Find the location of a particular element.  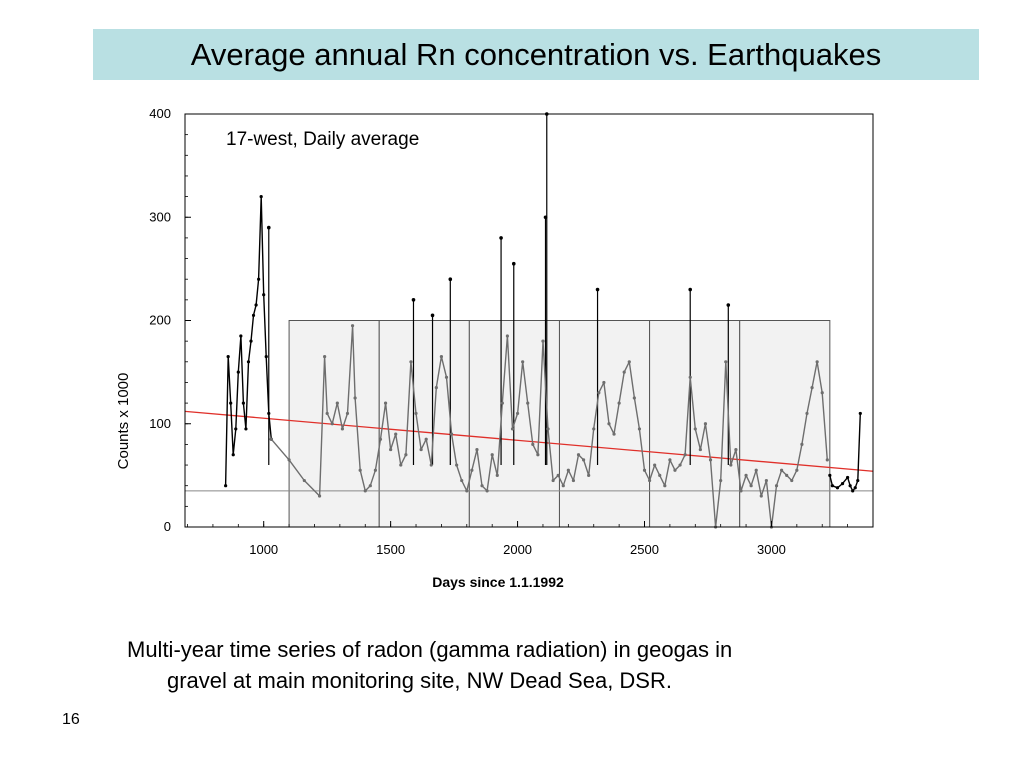

x-tick-label: 2500 is located at coordinates (644, 549).